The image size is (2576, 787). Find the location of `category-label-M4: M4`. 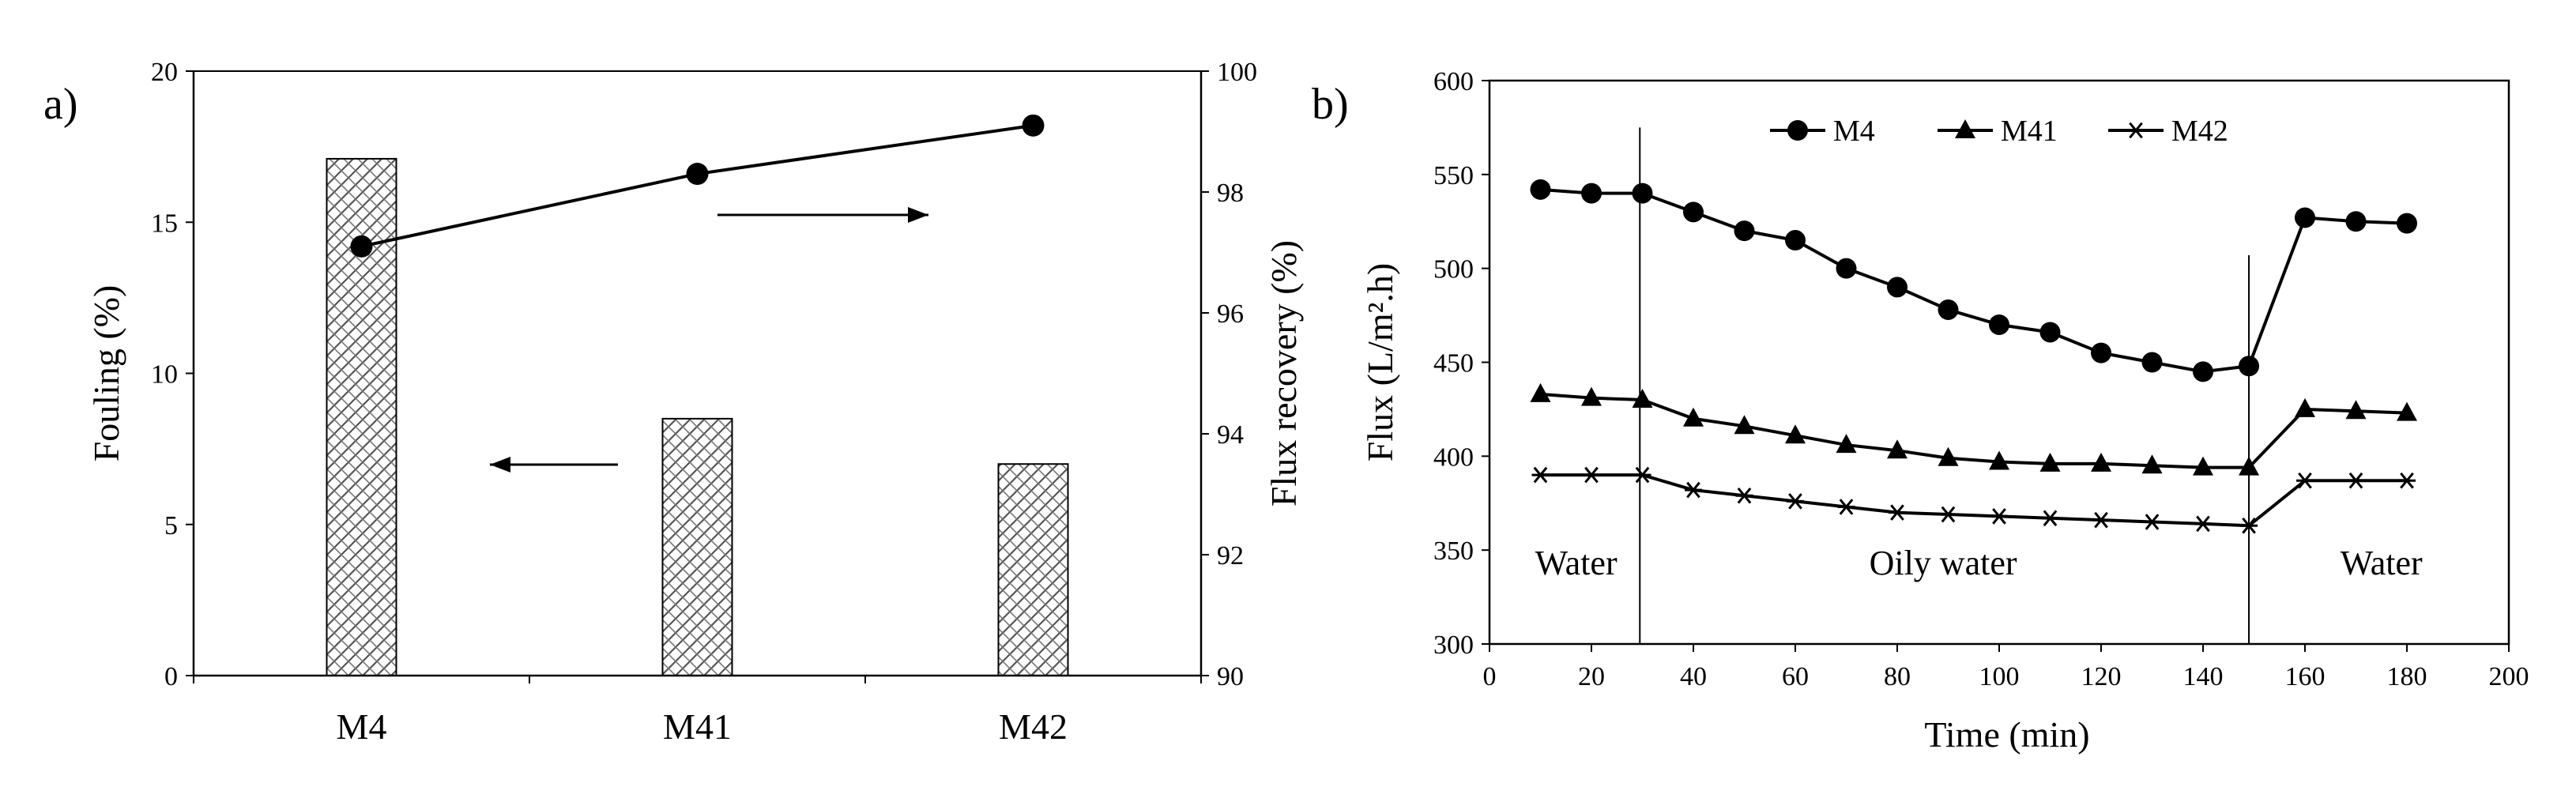

category-label-M4: M4 is located at coordinates (362, 727).